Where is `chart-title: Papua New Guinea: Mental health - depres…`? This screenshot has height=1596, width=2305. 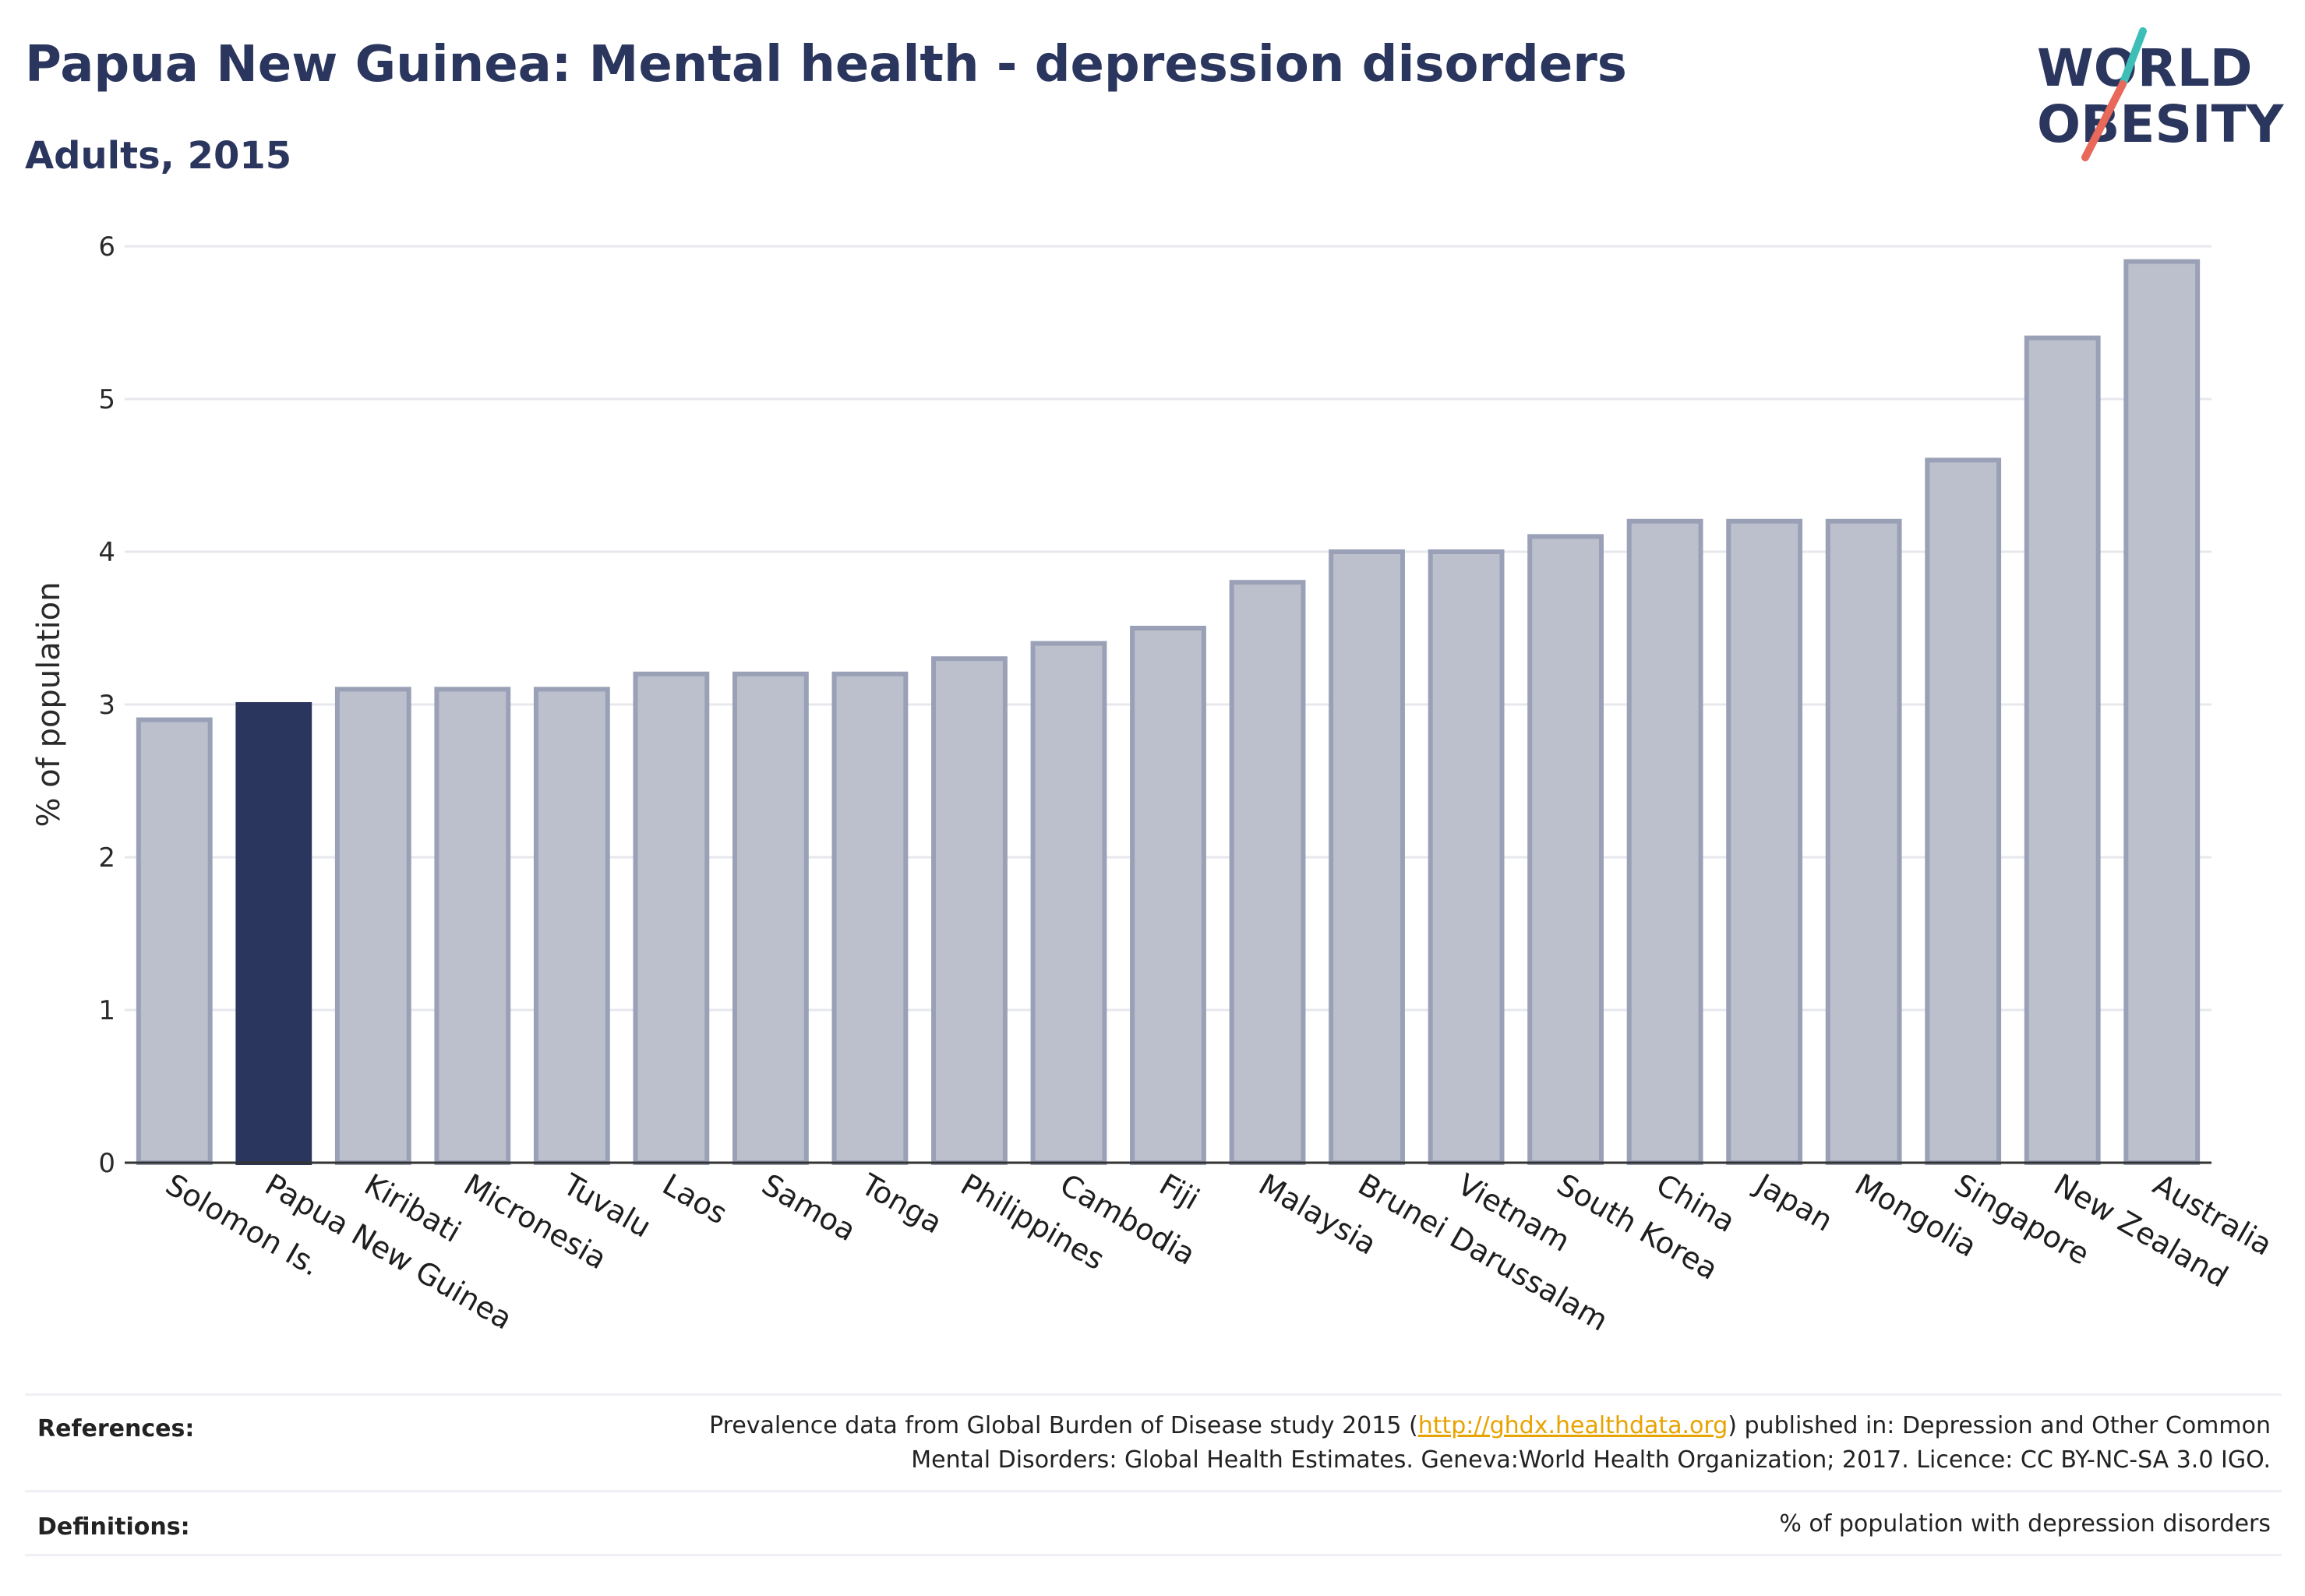 chart-title: Papua New Guinea: Mental health - depres… is located at coordinates (826, 65).